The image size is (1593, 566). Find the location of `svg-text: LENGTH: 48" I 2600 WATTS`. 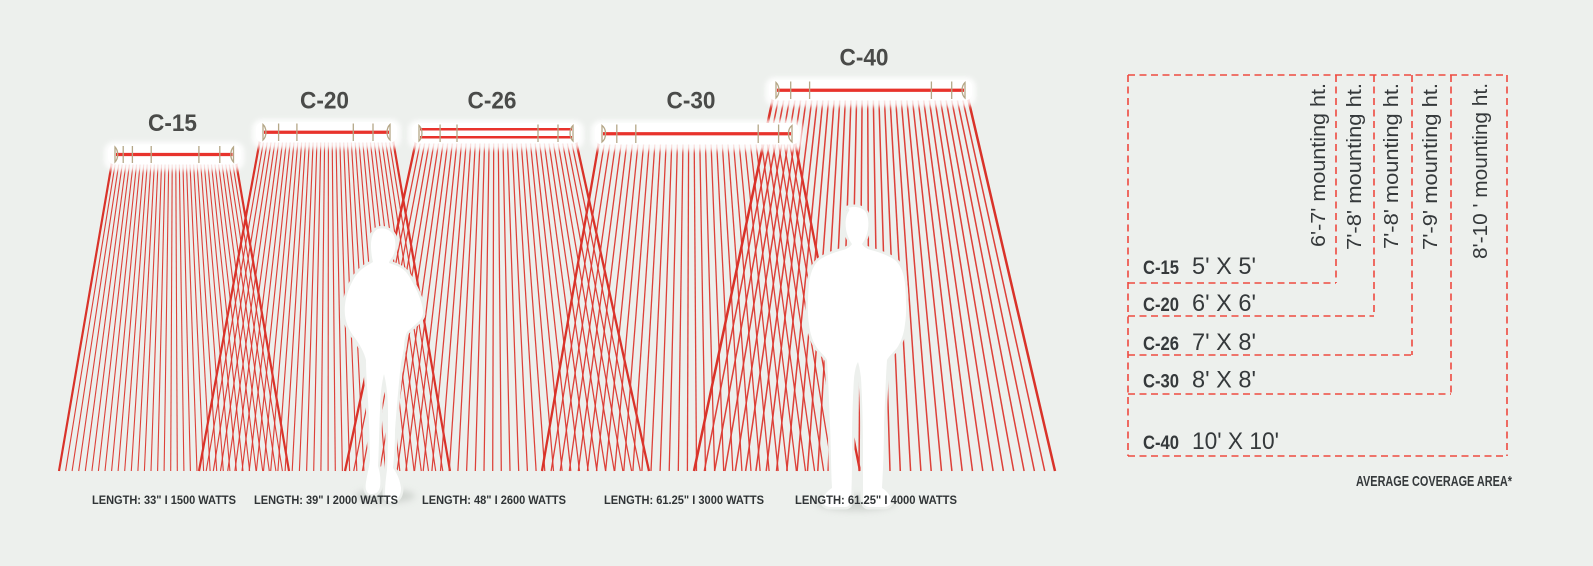

svg-text: LENGTH: 48" I 2600 WATTS is located at coordinates (494, 500).